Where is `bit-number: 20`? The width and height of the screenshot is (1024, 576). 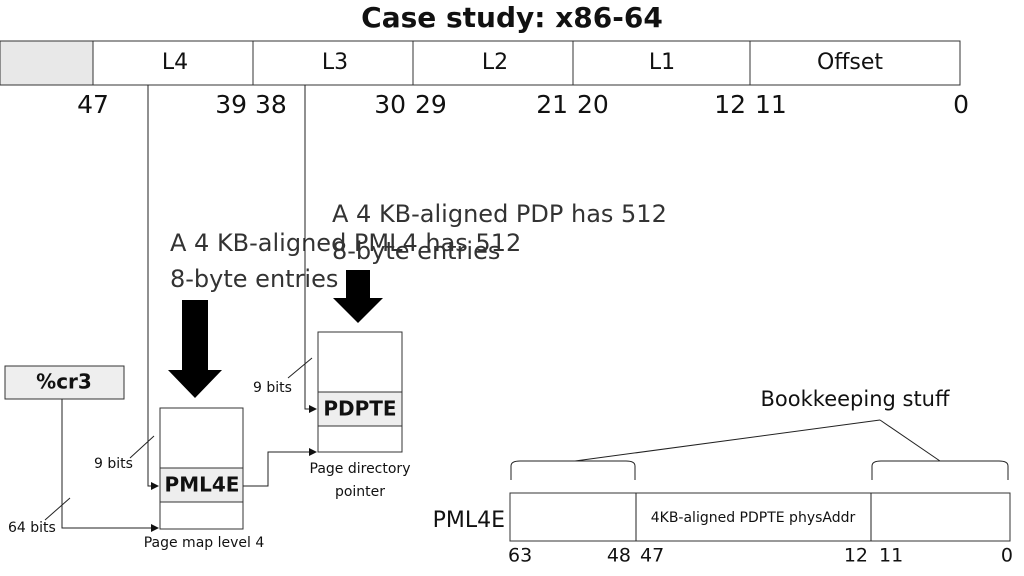
bit-number: 20 is located at coordinates (593, 104).